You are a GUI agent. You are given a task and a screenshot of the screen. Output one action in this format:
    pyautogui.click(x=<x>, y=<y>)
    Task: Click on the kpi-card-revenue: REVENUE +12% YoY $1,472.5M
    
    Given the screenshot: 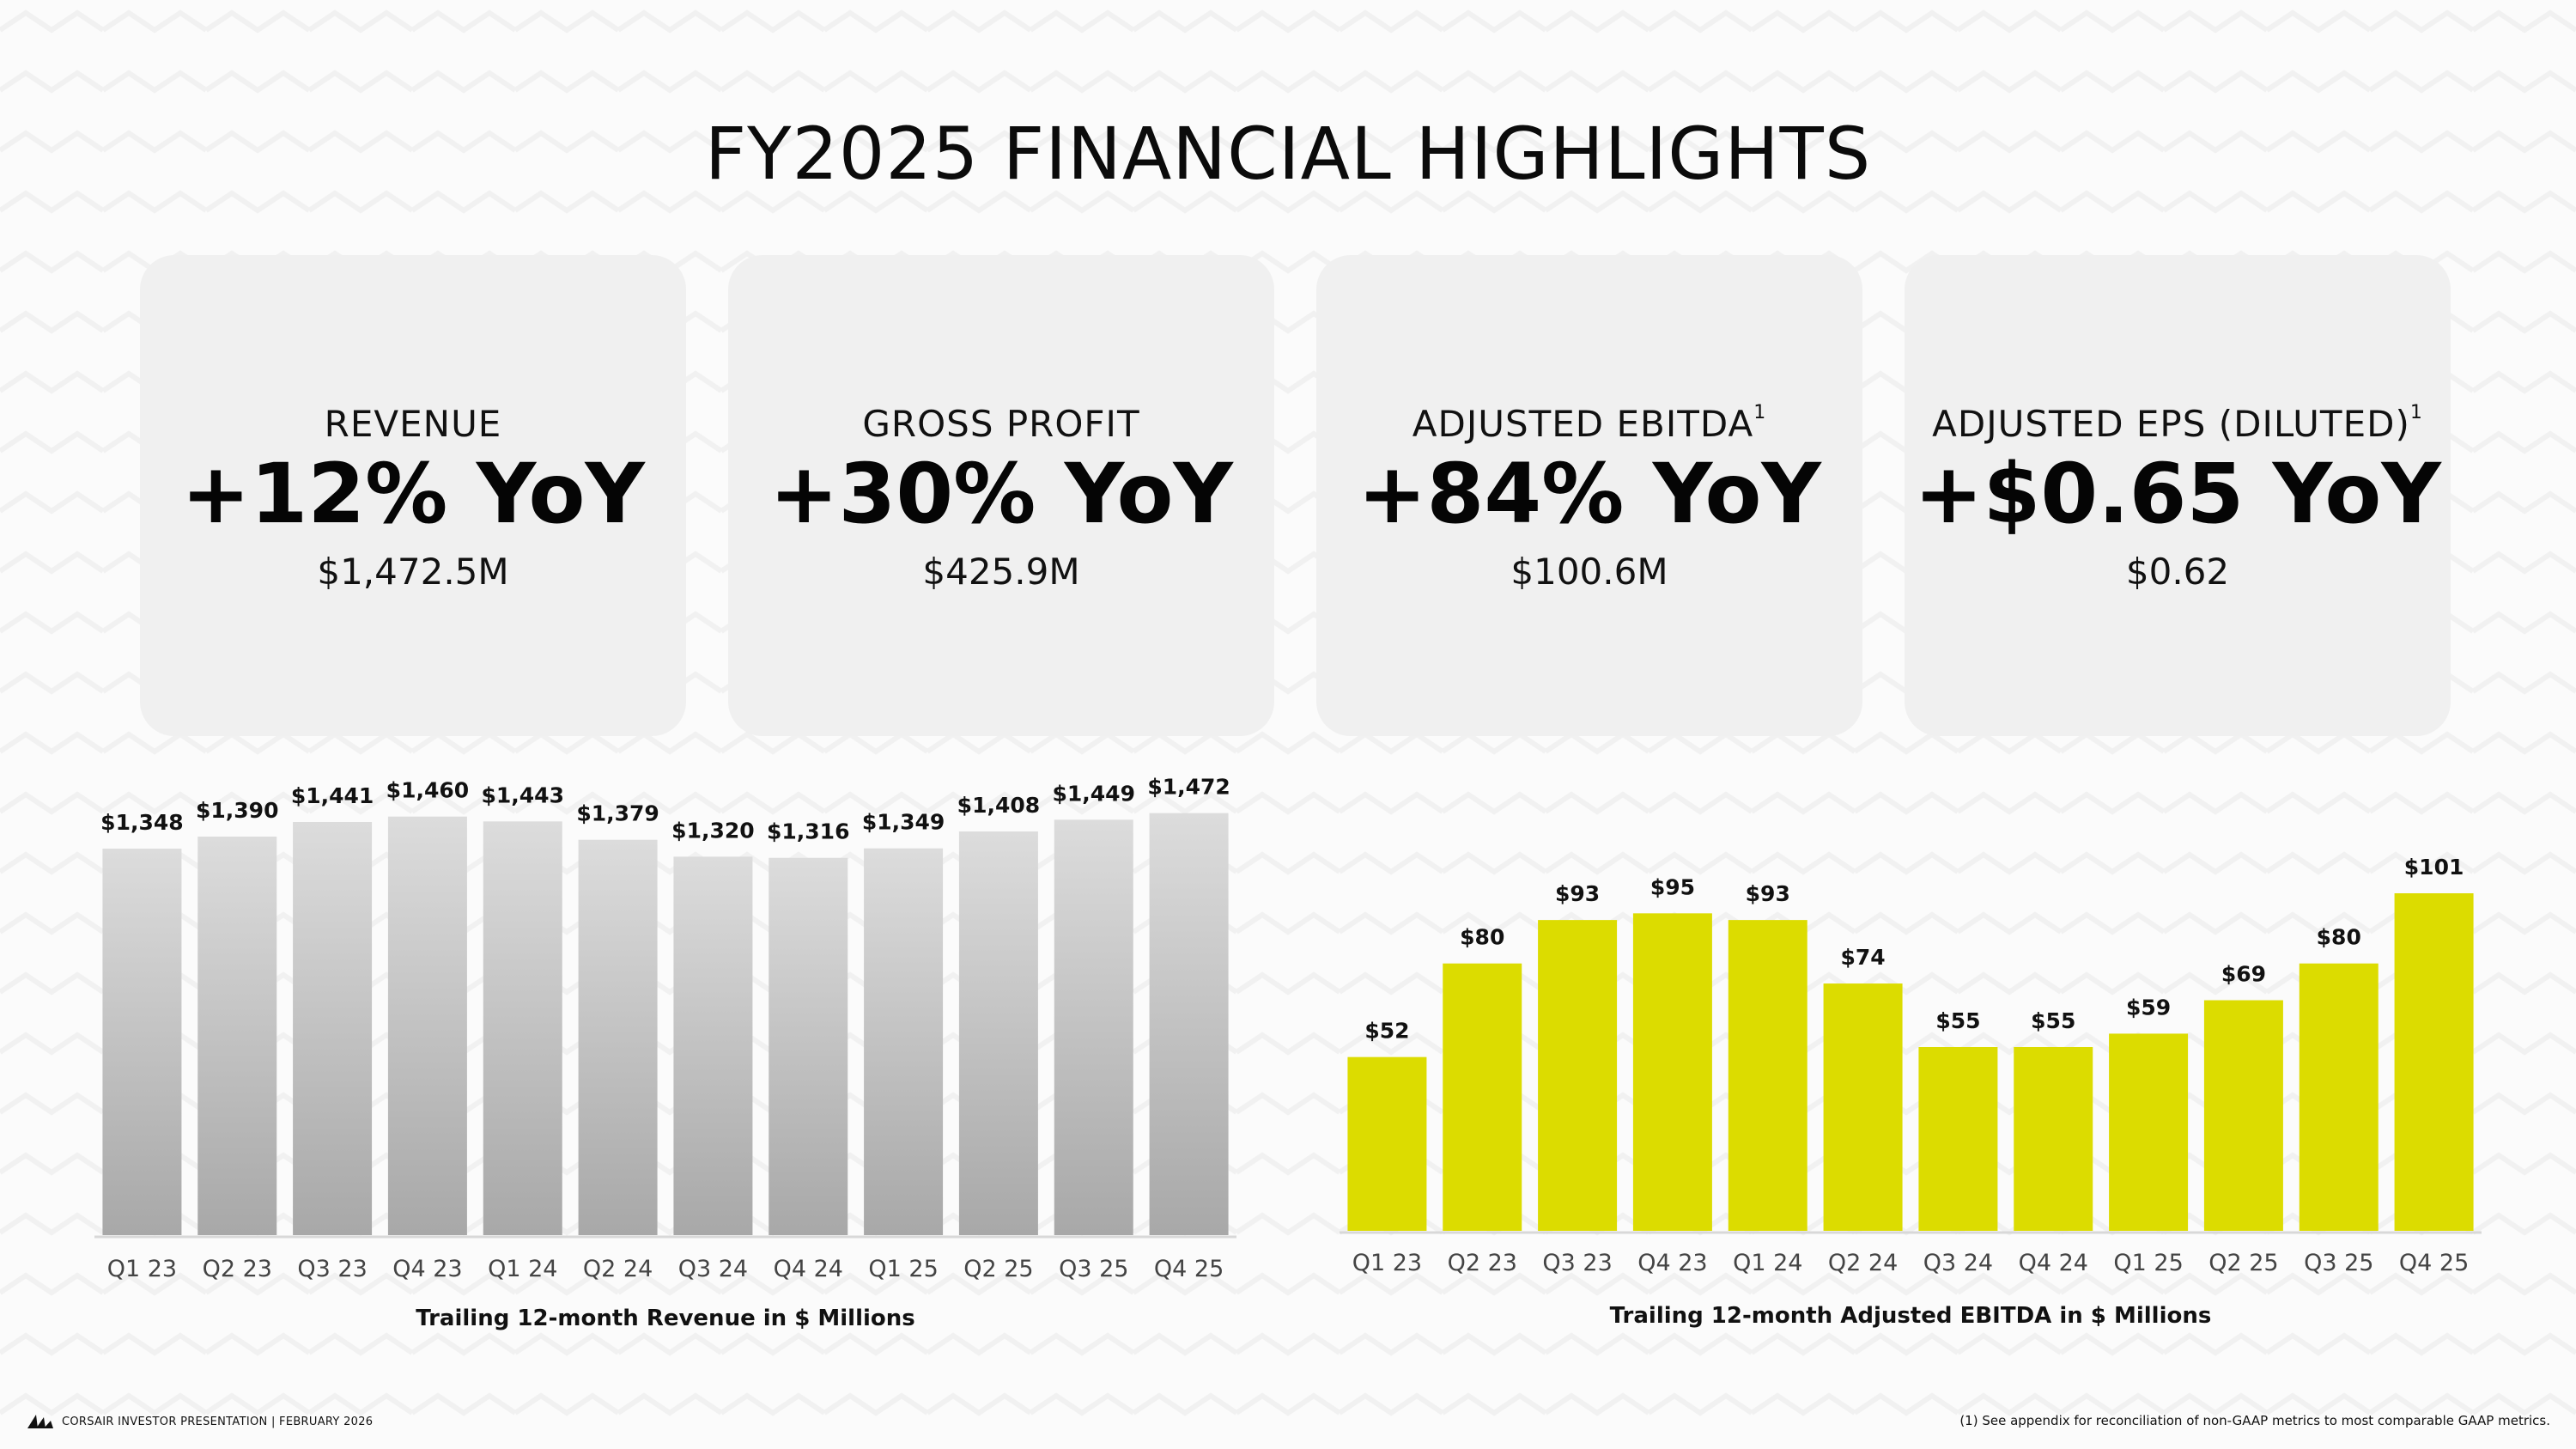 What is the action you would take?
    pyautogui.click(x=413, y=495)
    